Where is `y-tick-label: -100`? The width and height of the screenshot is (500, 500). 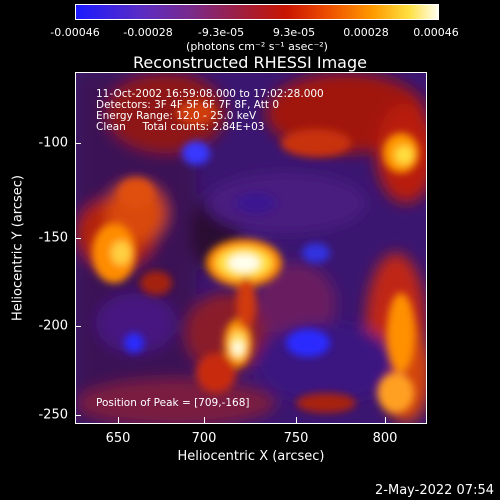
y-tick-label: -100 is located at coordinates (53, 143).